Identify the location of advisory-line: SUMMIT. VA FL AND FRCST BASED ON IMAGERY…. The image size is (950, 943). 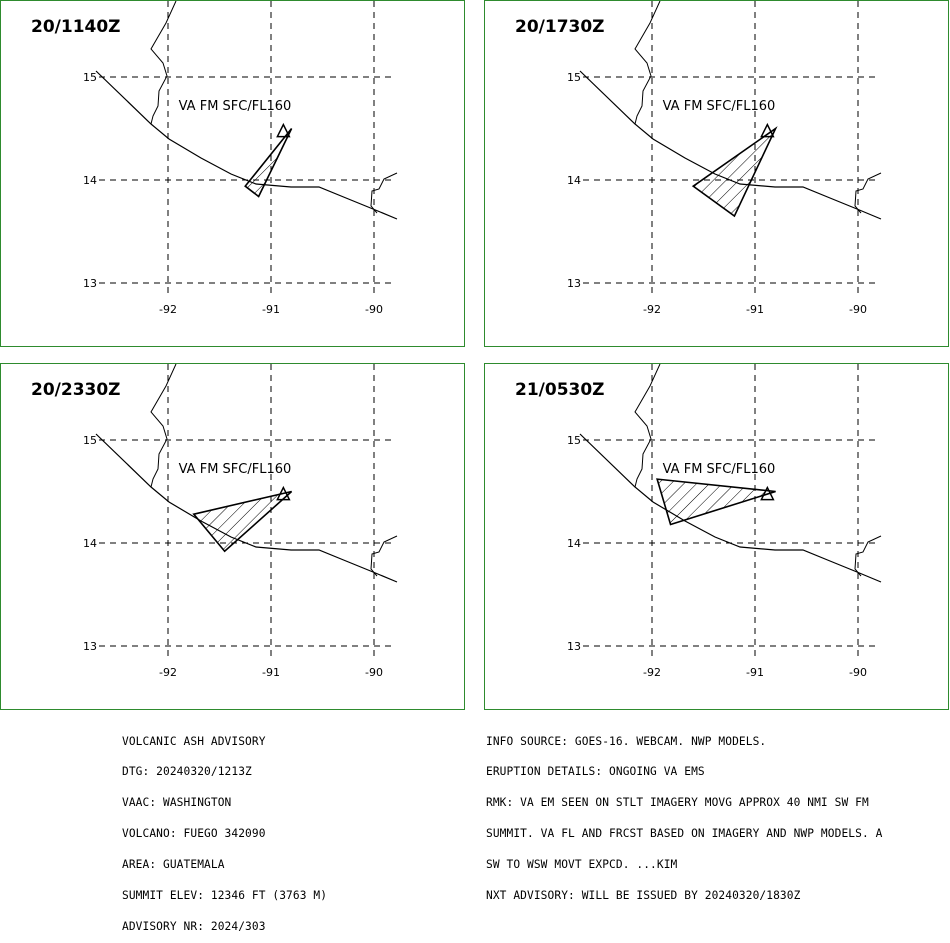
(684, 834).